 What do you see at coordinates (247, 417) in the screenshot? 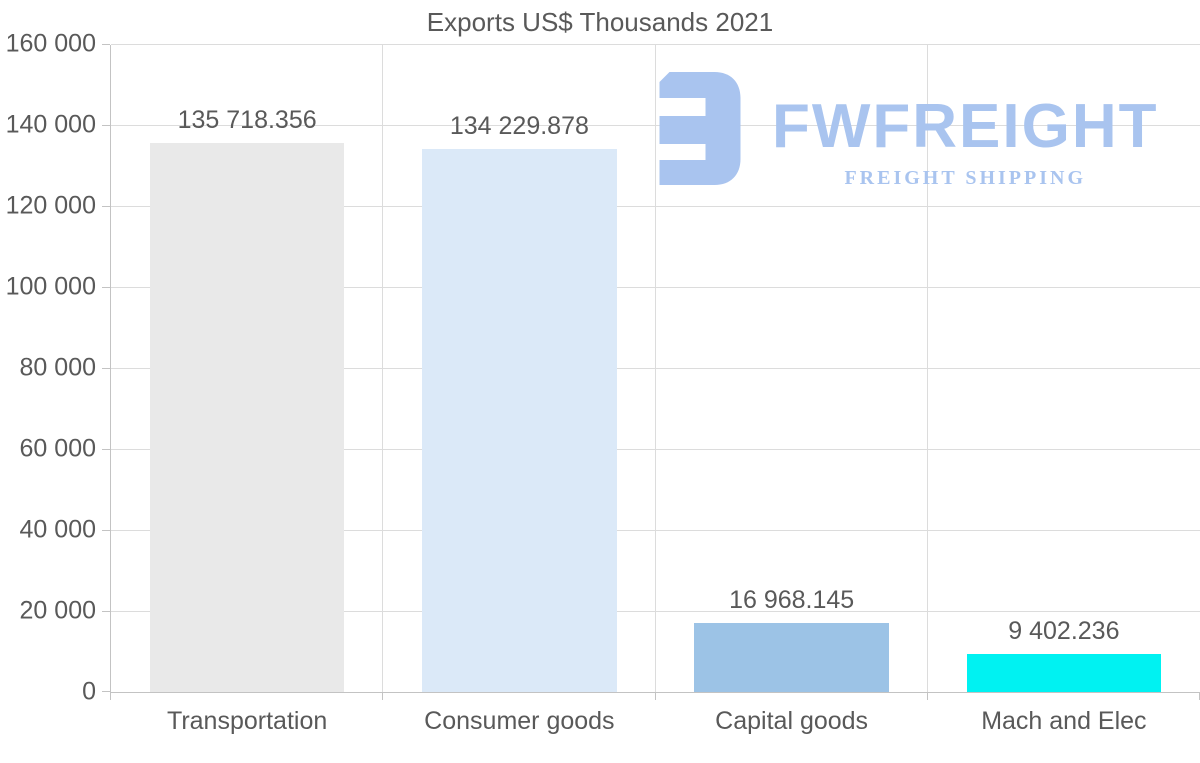
I see `bar-transportation` at bounding box center [247, 417].